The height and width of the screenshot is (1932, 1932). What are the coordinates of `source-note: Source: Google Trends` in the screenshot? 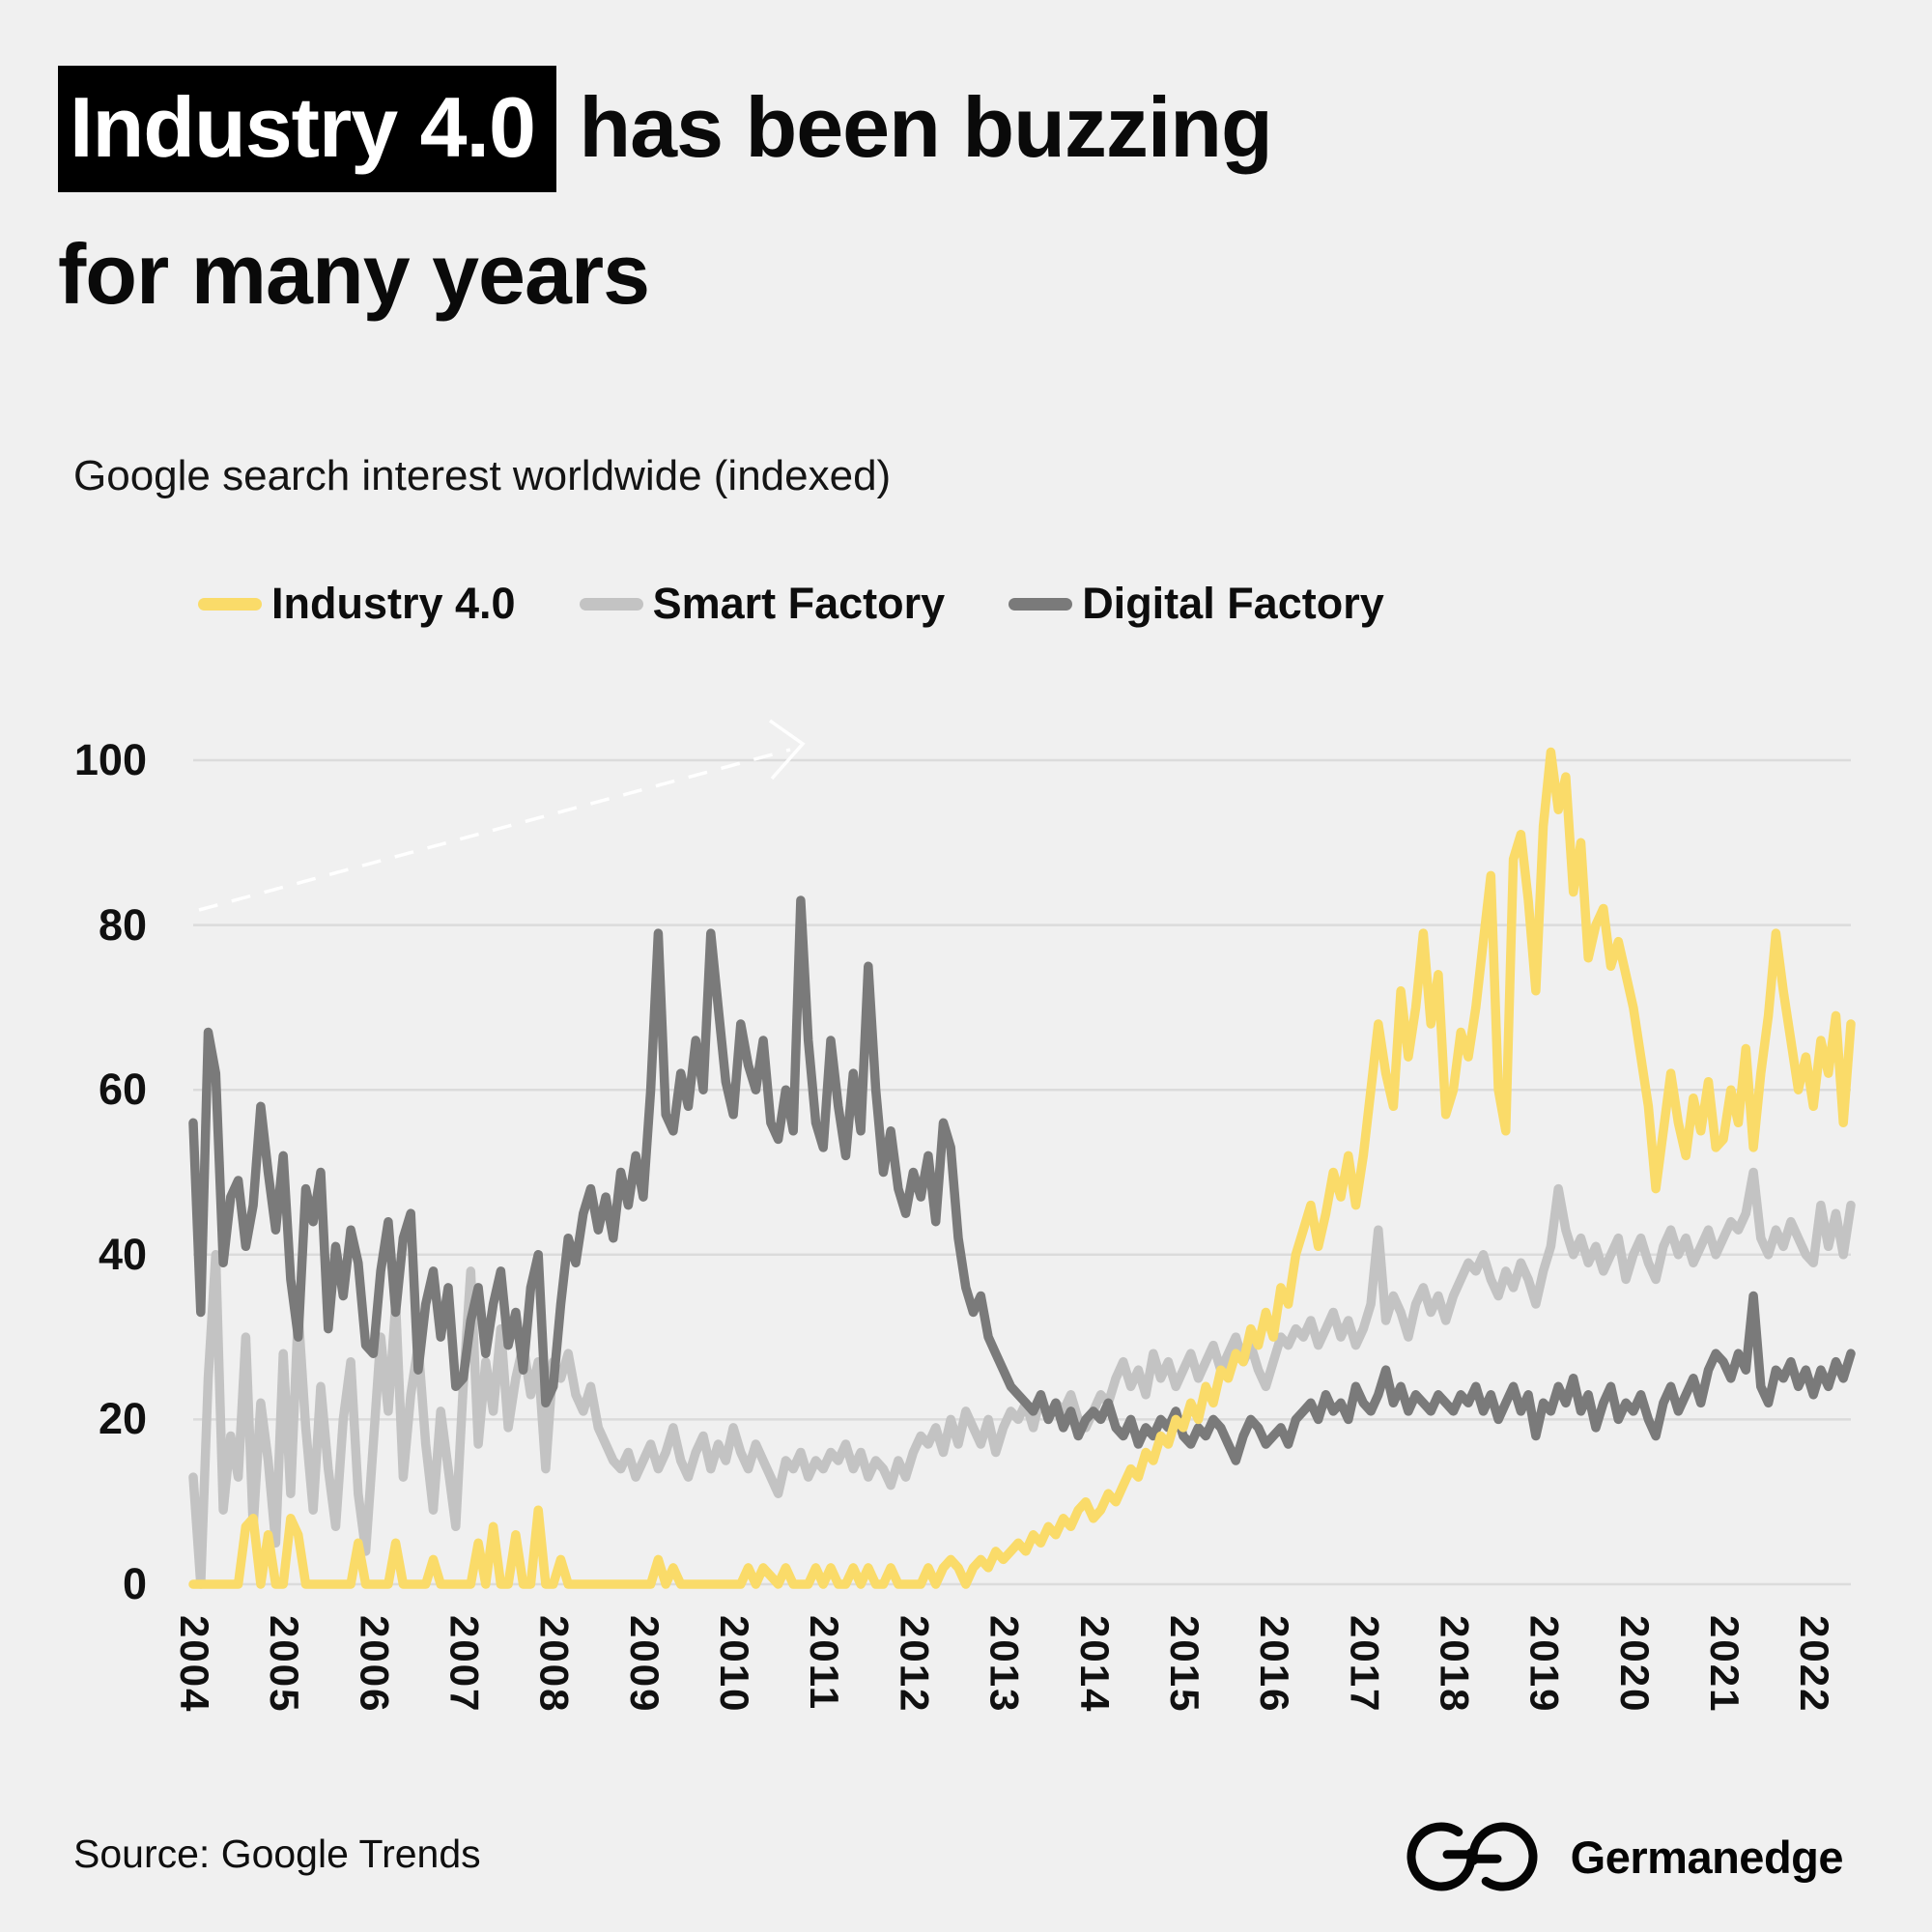 It's located at (277, 1854).